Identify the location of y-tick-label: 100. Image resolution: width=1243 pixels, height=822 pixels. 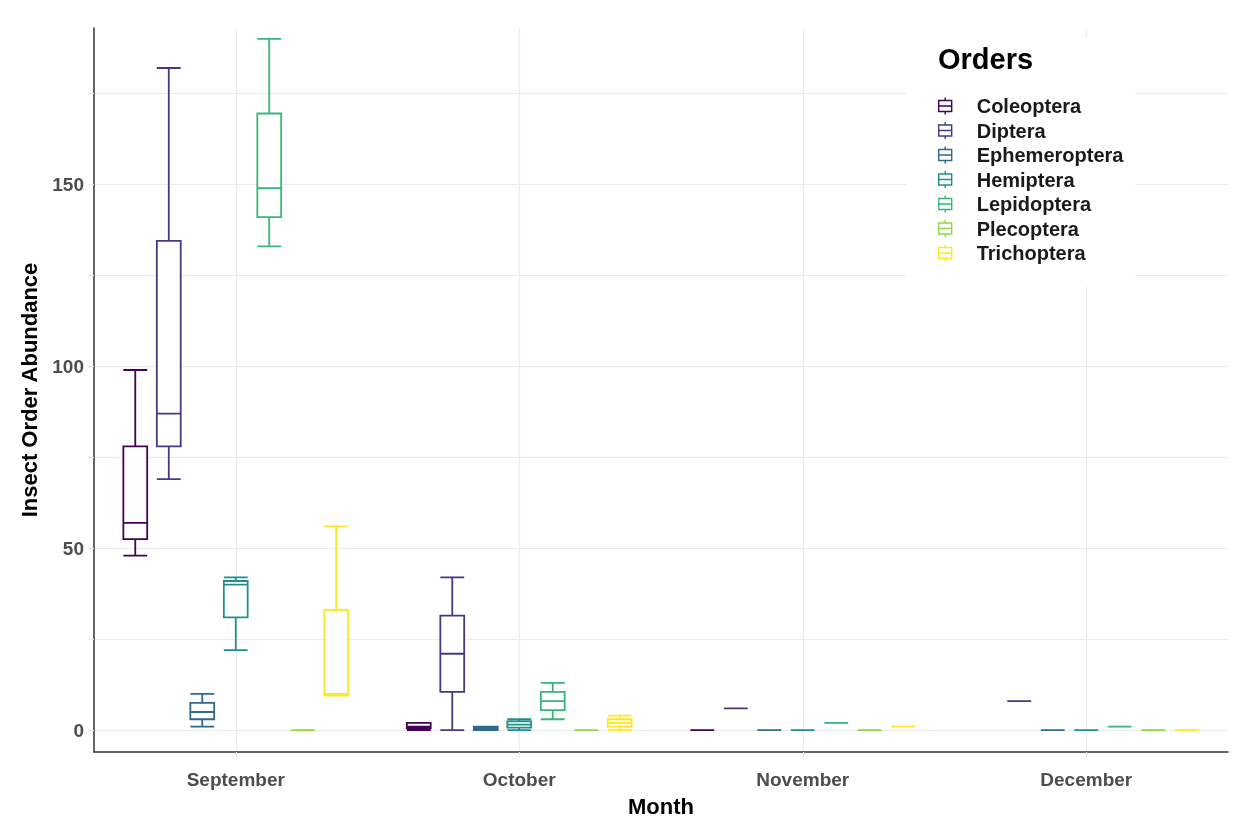
(68, 366).